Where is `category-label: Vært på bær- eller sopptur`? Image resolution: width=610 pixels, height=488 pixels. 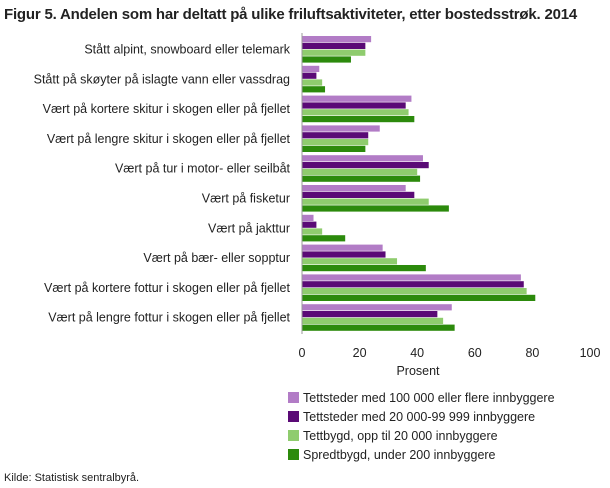 category-label: Vært på bær- eller sopptur is located at coordinates (216, 258).